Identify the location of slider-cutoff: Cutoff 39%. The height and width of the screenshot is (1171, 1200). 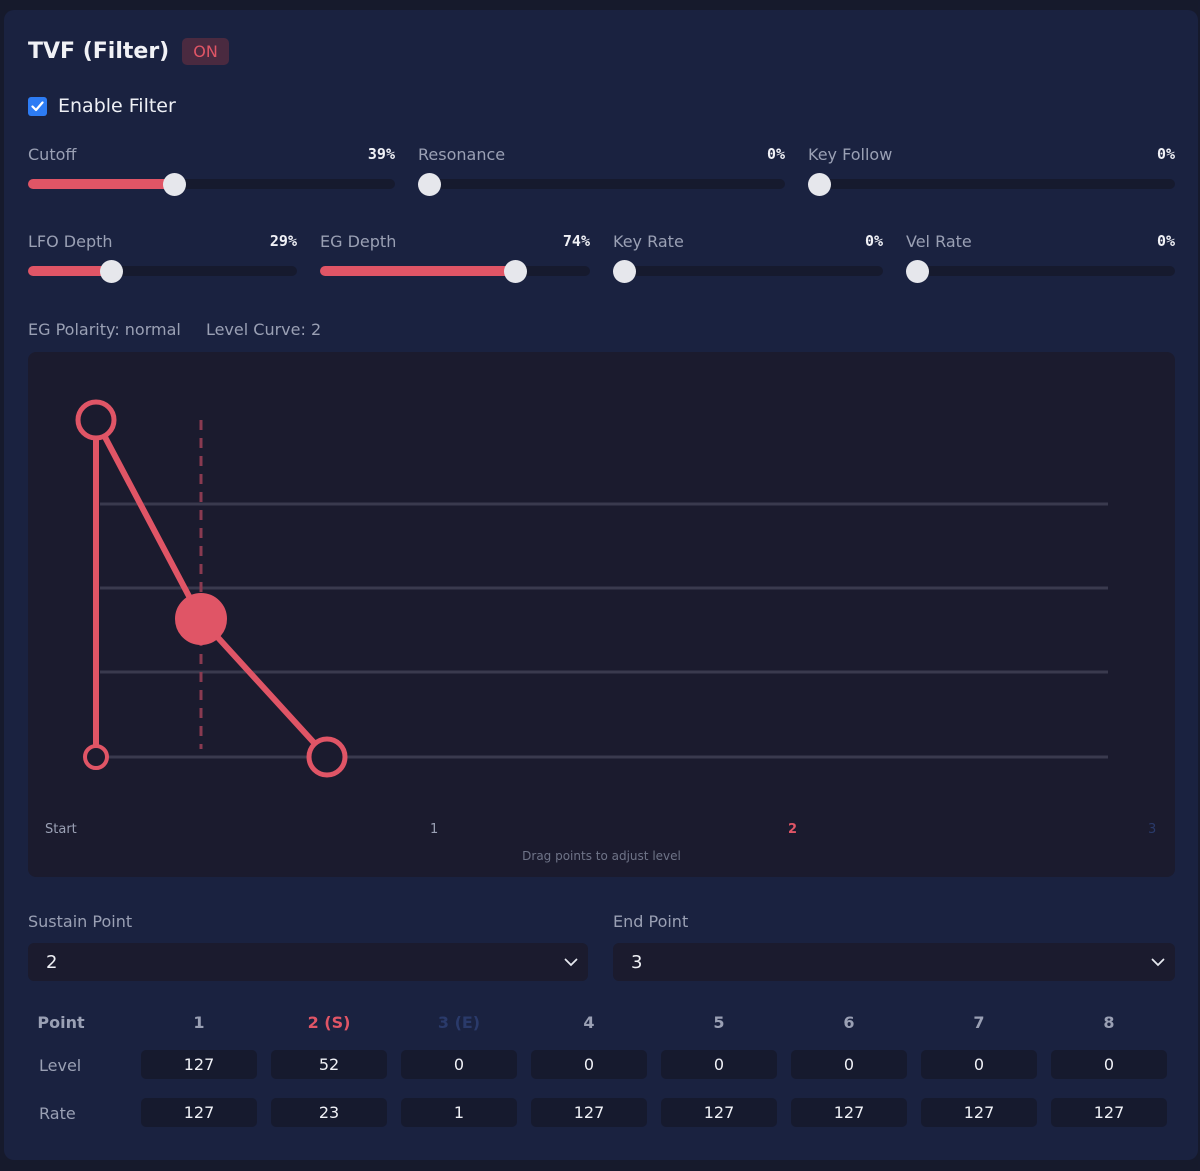
(211, 170).